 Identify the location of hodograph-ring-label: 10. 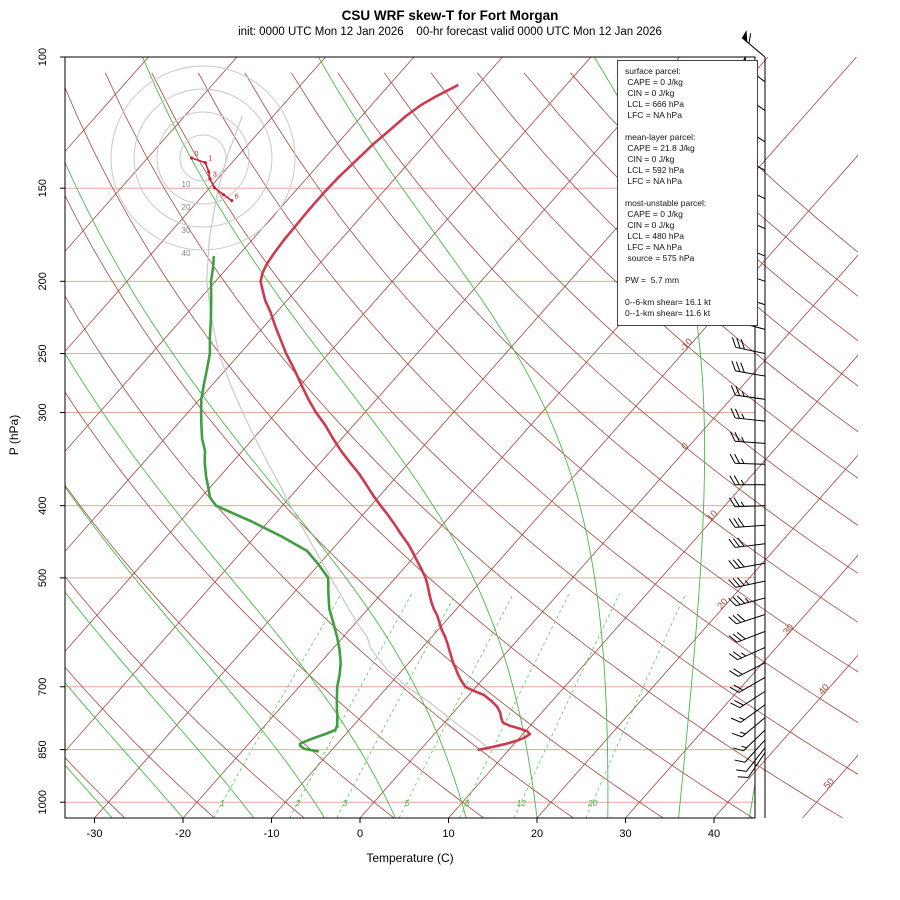
(186, 184).